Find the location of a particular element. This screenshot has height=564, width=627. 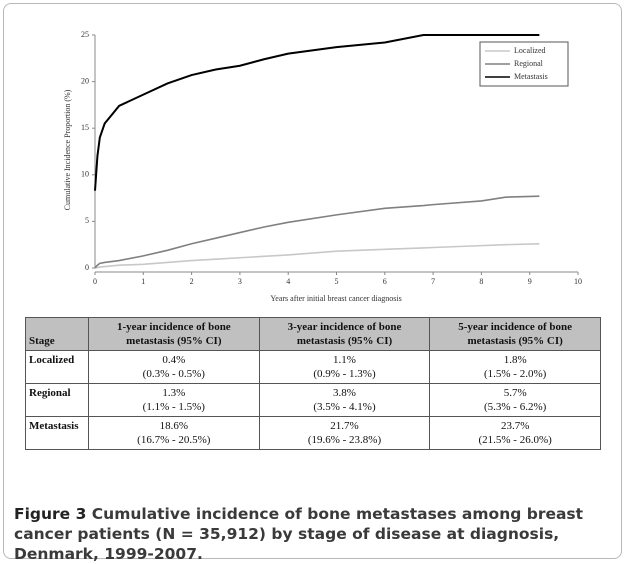

incidence-value: 1.8% is located at coordinates (515, 360).